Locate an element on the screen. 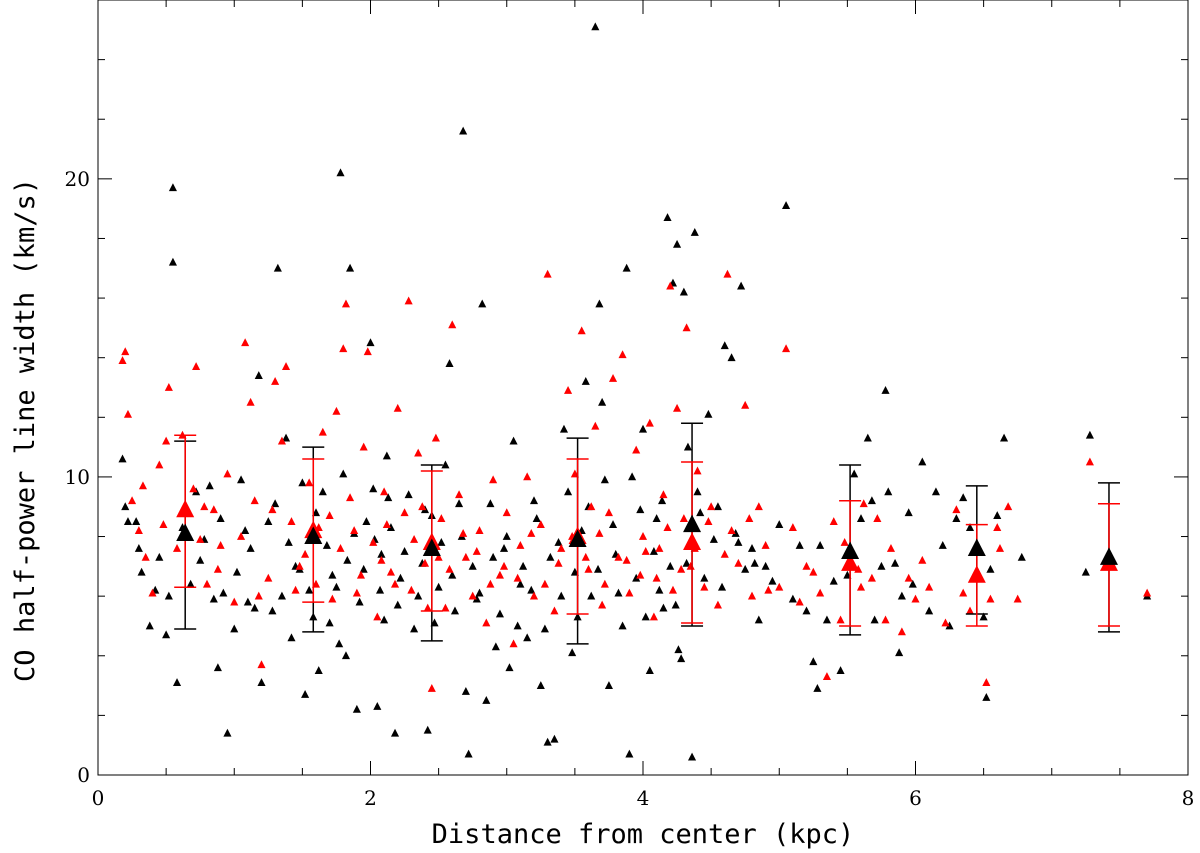  x-tick-label: 4 is located at coordinates (643, 798).